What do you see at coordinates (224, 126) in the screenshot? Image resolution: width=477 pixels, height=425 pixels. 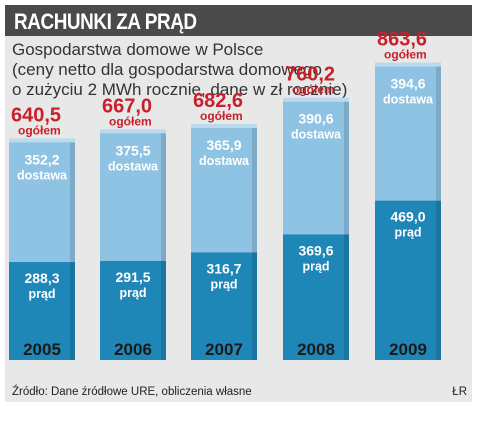 I see `bar-top-cap-2007` at bounding box center [224, 126].